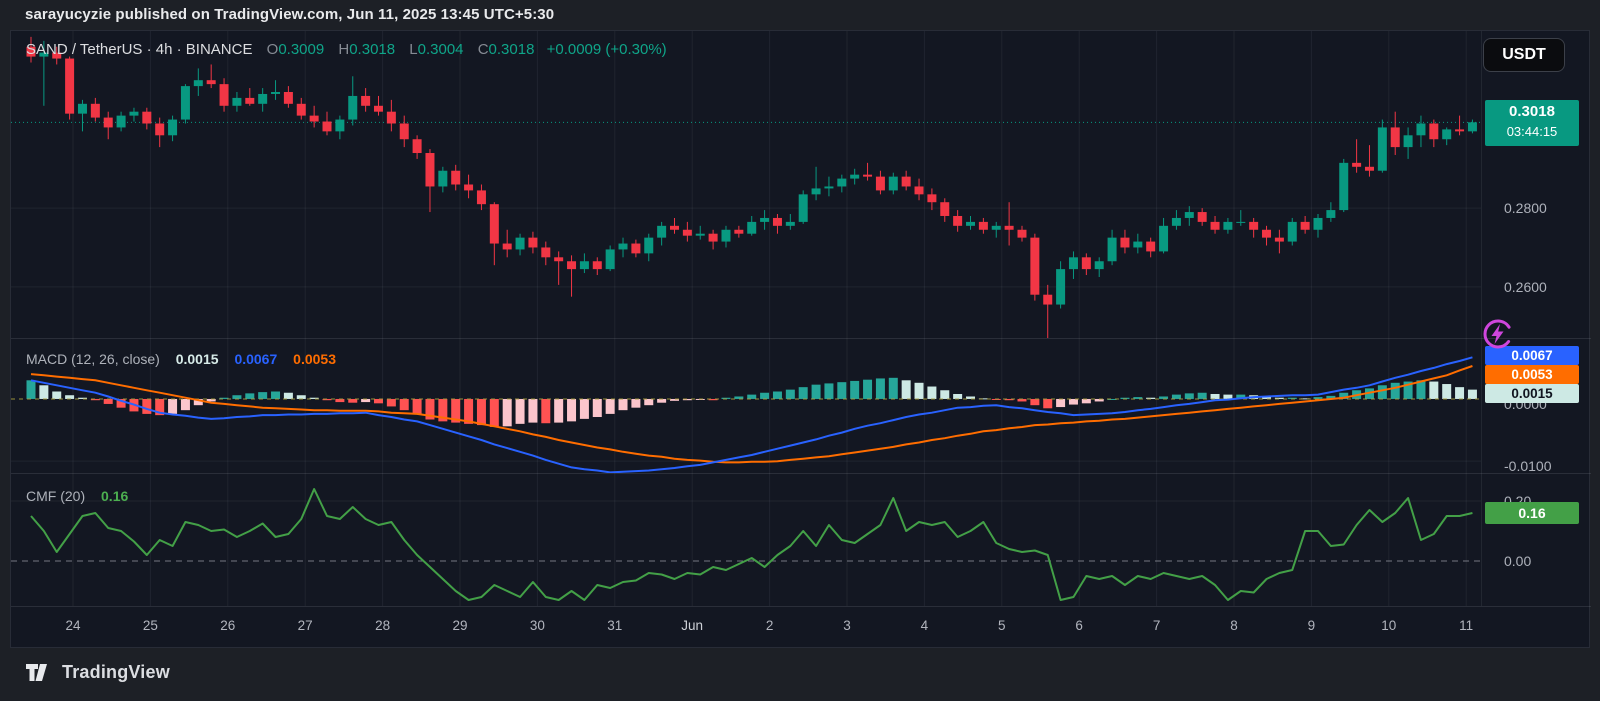 The height and width of the screenshot is (701, 1600). What do you see at coordinates (1311, 625) in the screenshot?
I see `time-axis-label: 9` at bounding box center [1311, 625].